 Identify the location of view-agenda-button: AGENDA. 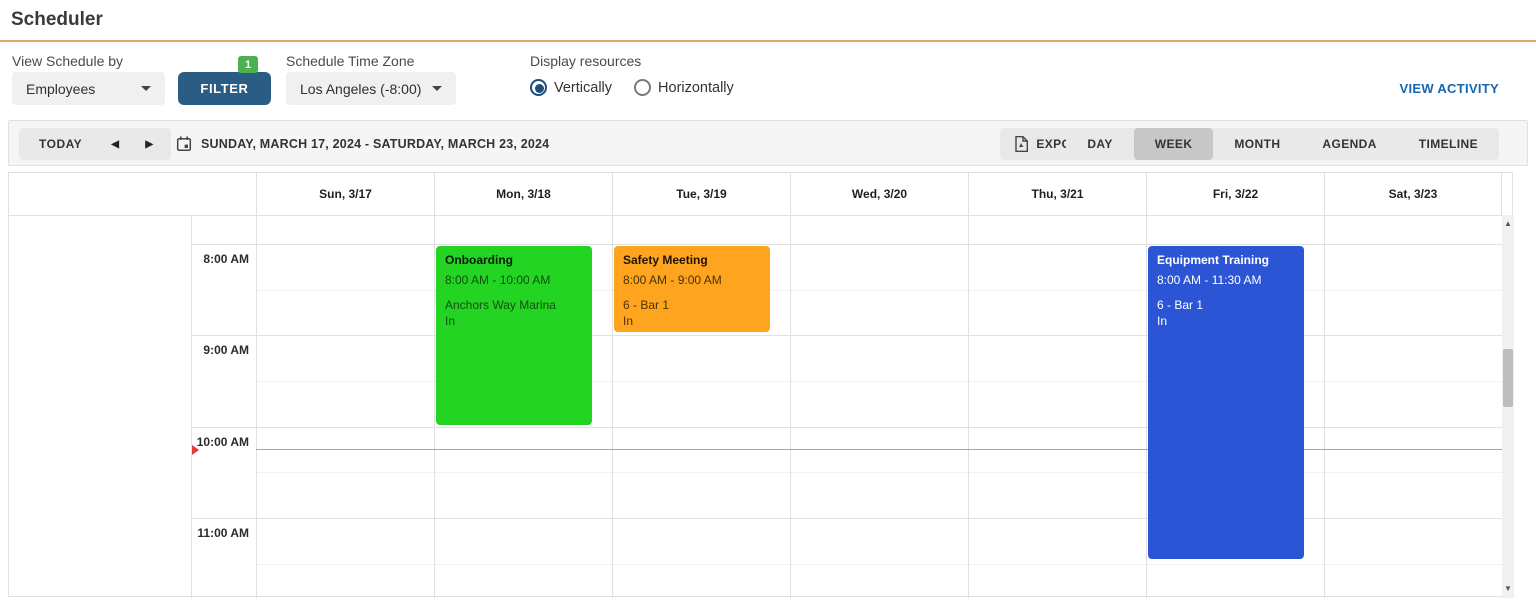
(1349, 144).